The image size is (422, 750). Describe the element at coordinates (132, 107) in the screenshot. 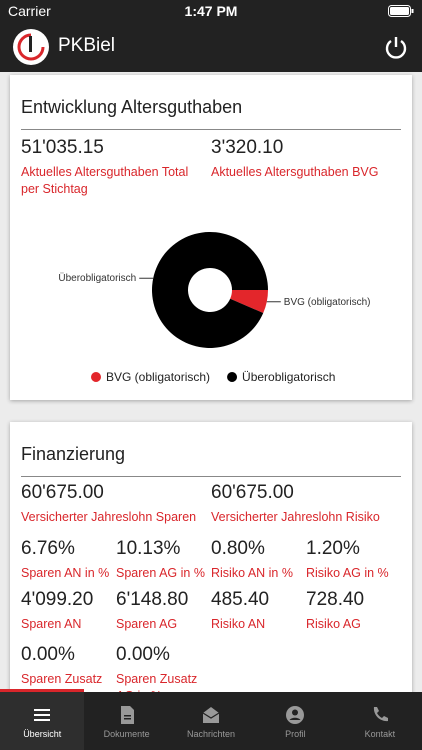

I see `card-title: Entwicklung Altersguthaben` at that location.